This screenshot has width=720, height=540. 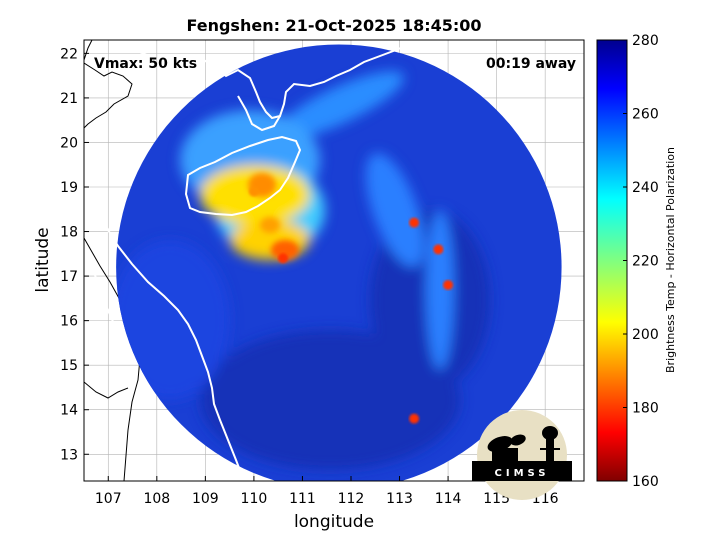 I want to click on y-tick-label: 15, so click(x=69, y=366).